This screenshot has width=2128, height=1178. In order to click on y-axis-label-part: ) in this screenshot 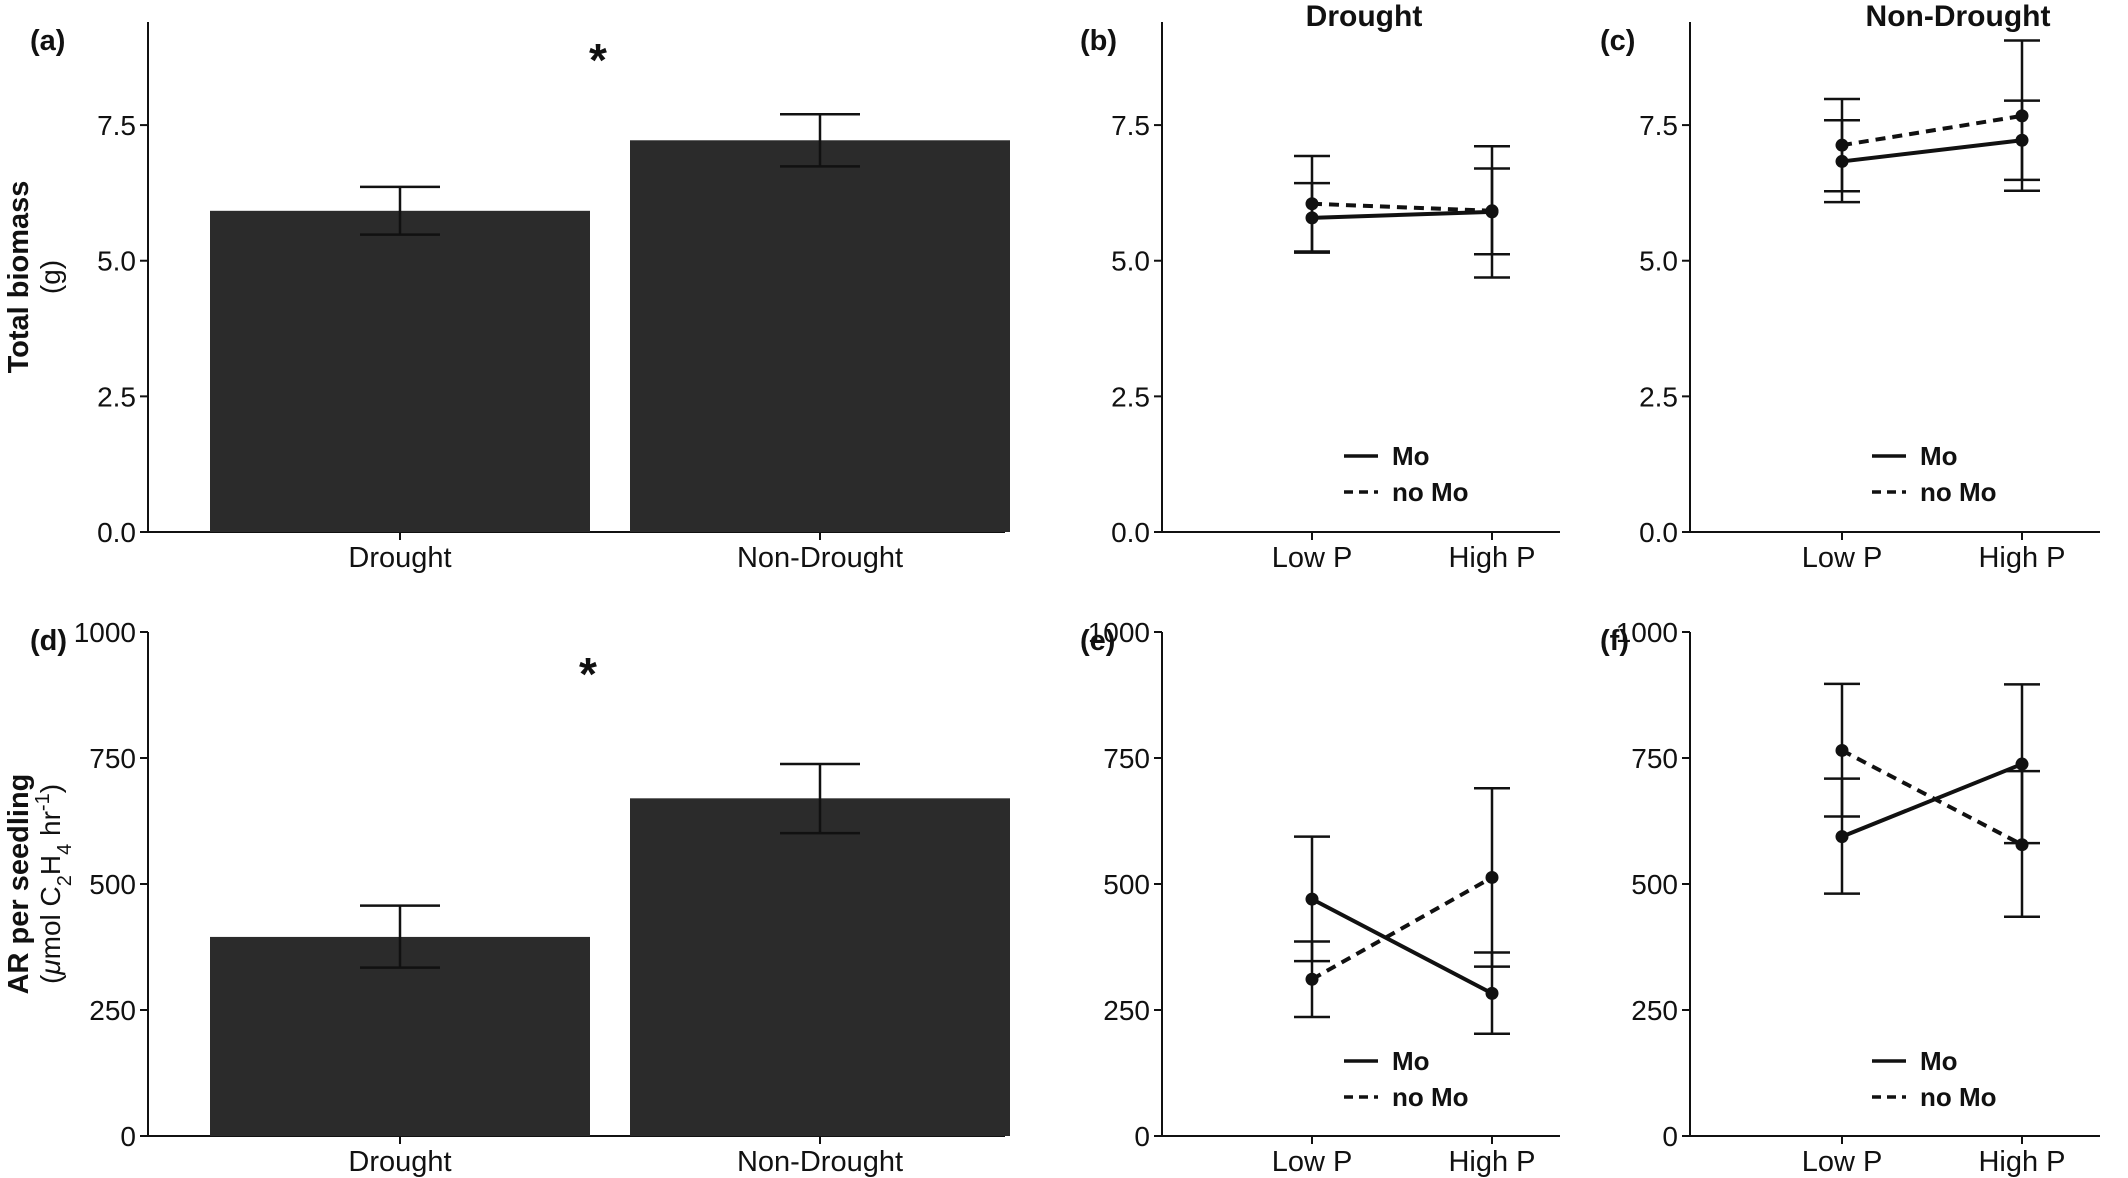, I will do `click(50, 788)`.